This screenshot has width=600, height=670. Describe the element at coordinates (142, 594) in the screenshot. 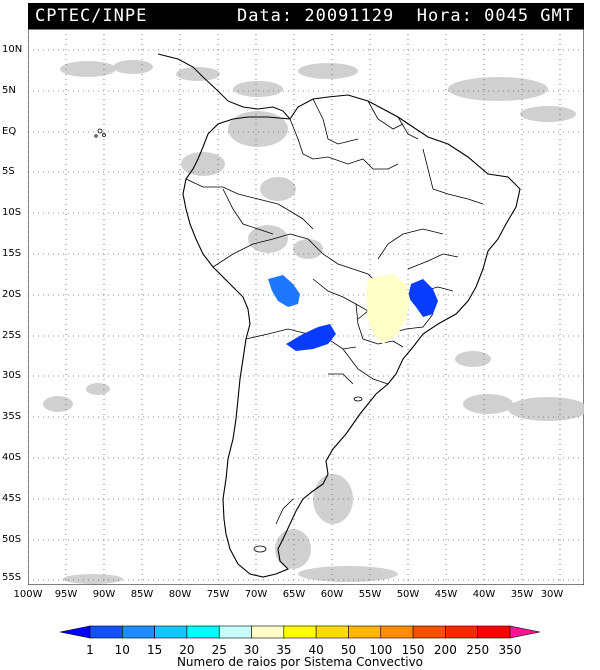

I see `lon-label: 85W` at that location.